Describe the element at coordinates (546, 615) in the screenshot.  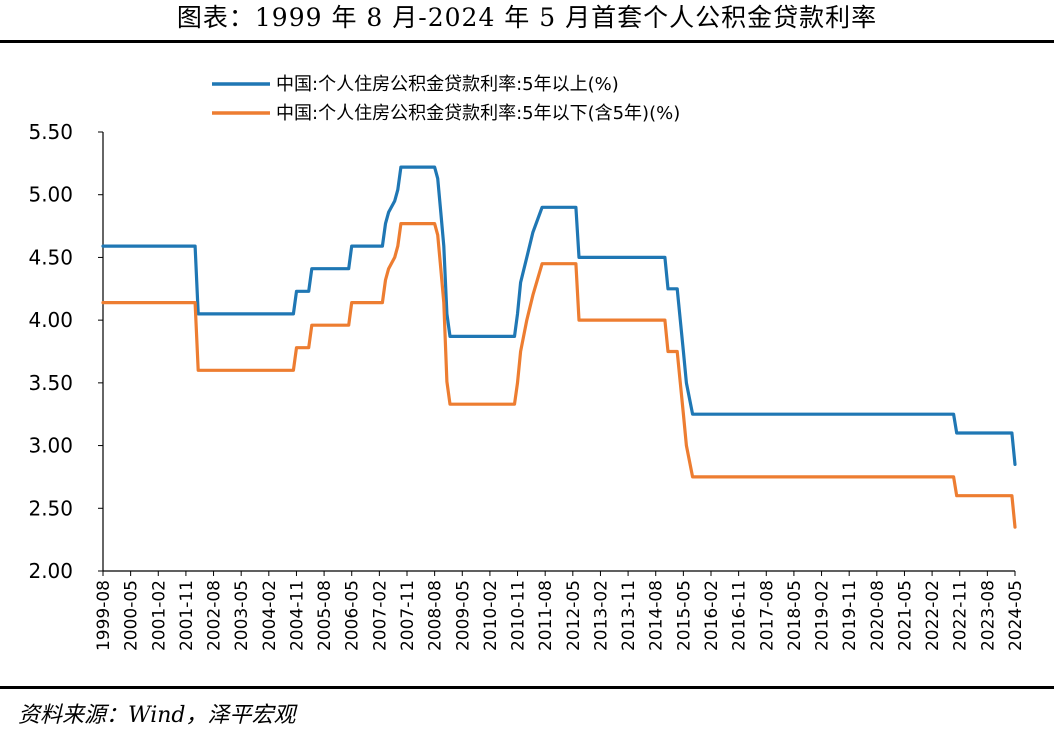
I see `x-tick-label: 2011-08` at that location.